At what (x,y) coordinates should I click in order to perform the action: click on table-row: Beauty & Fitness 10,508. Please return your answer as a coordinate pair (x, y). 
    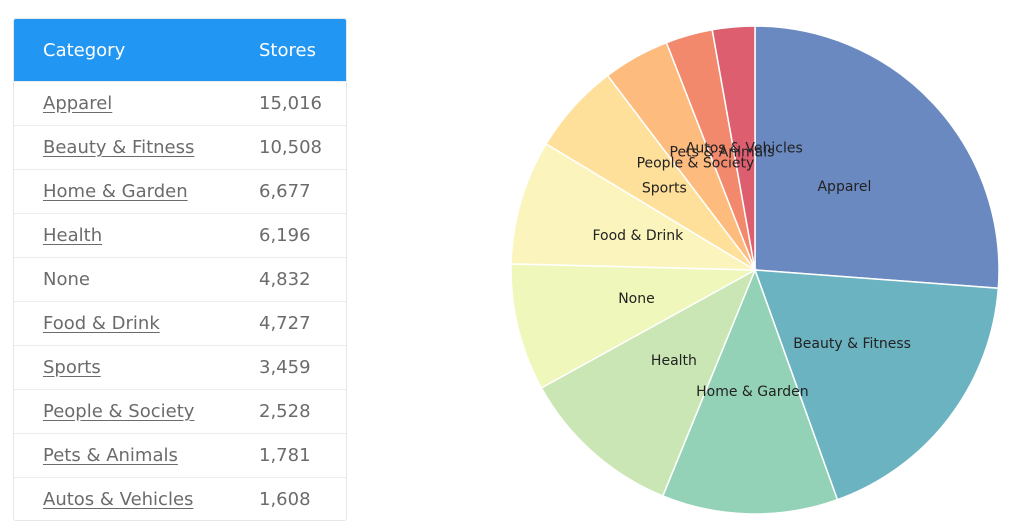
    Looking at the image, I should click on (180, 147).